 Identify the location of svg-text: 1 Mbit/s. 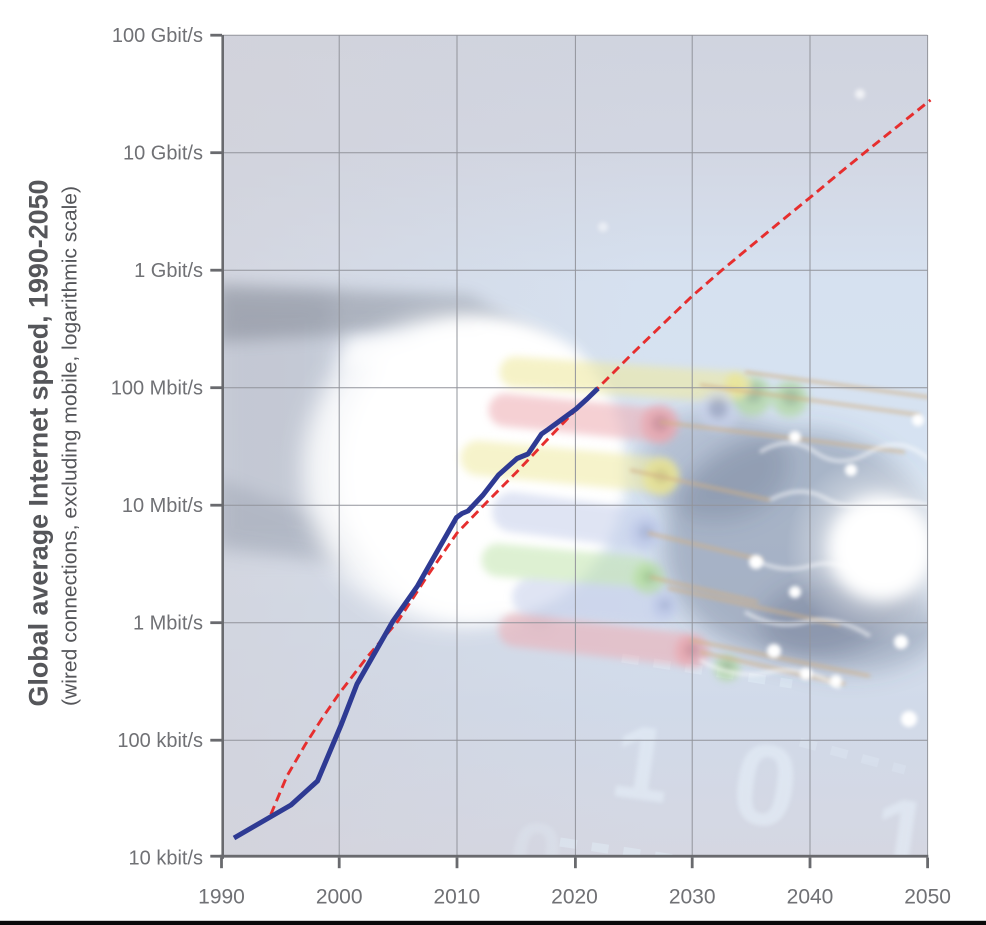
(168, 624).